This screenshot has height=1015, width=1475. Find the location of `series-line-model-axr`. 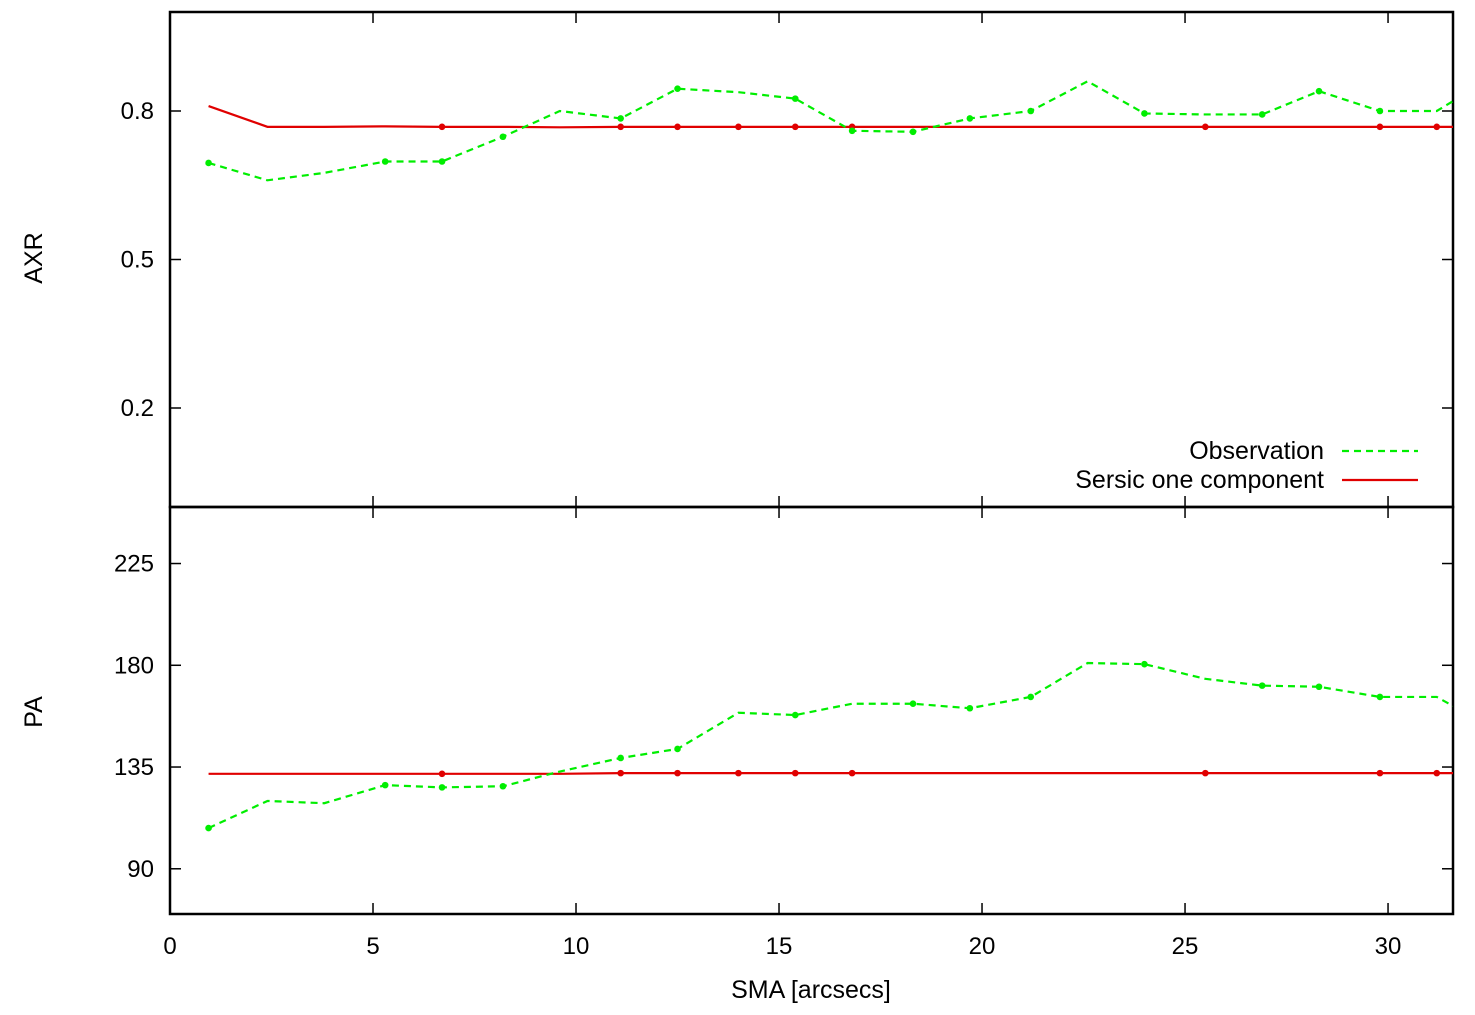

series-line-model-axr is located at coordinates (830, 117).